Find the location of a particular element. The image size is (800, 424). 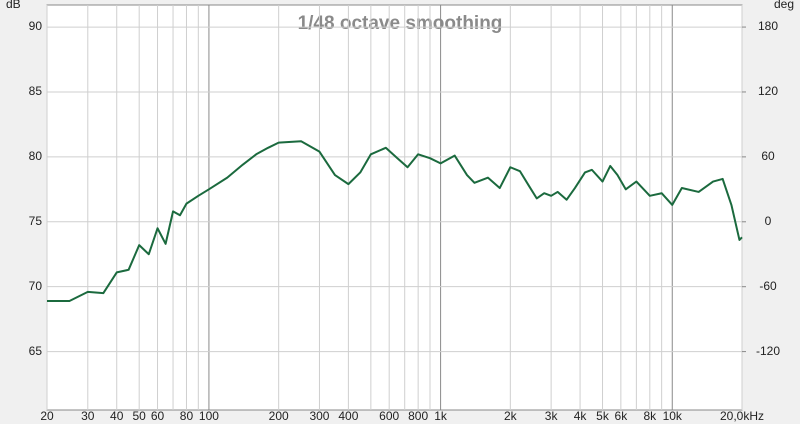

y-axis-label: dB is located at coordinates (13, 5).